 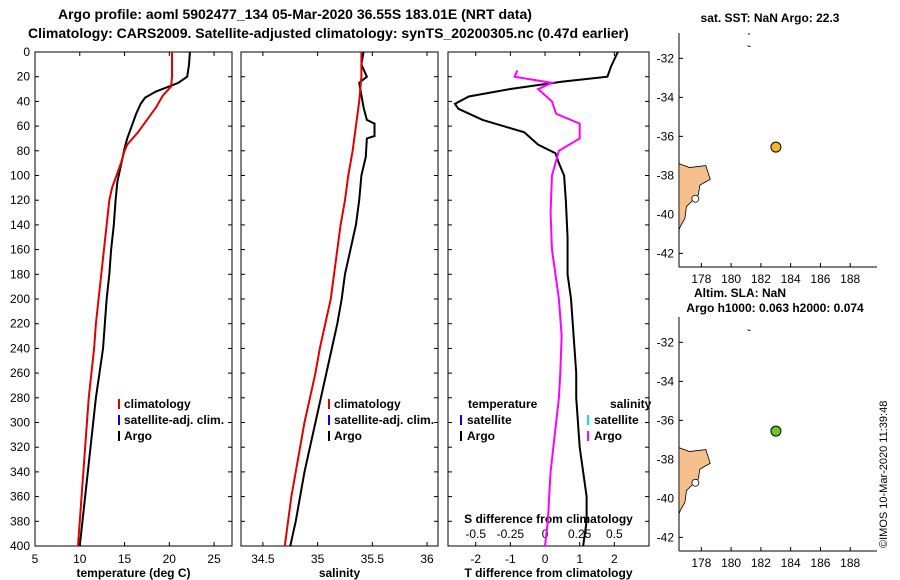 What do you see at coordinates (20, 423) in the screenshot?
I see `y-tick-label: 300` at bounding box center [20, 423].